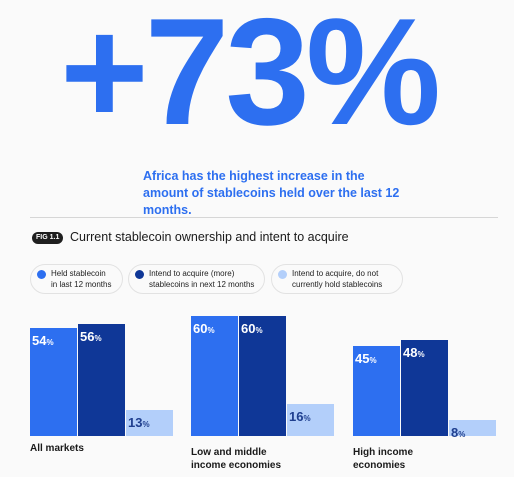  Describe the element at coordinates (366, 358) in the screenshot. I see `bar-value-label-held-3: 45%` at that location.